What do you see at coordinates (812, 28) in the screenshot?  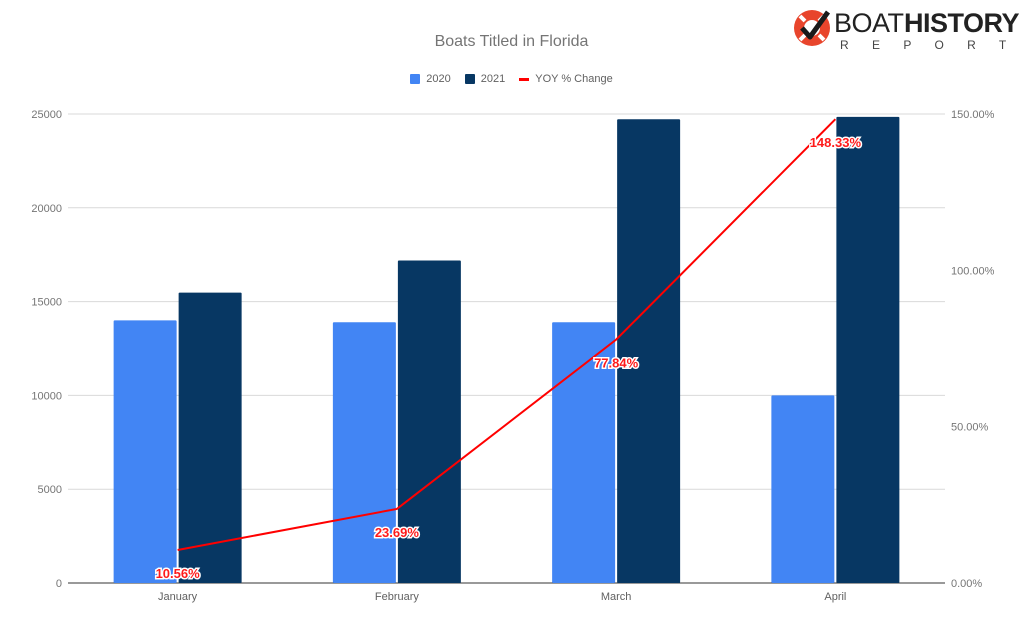 I see `lifebuoy-check-icon` at bounding box center [812, 28].